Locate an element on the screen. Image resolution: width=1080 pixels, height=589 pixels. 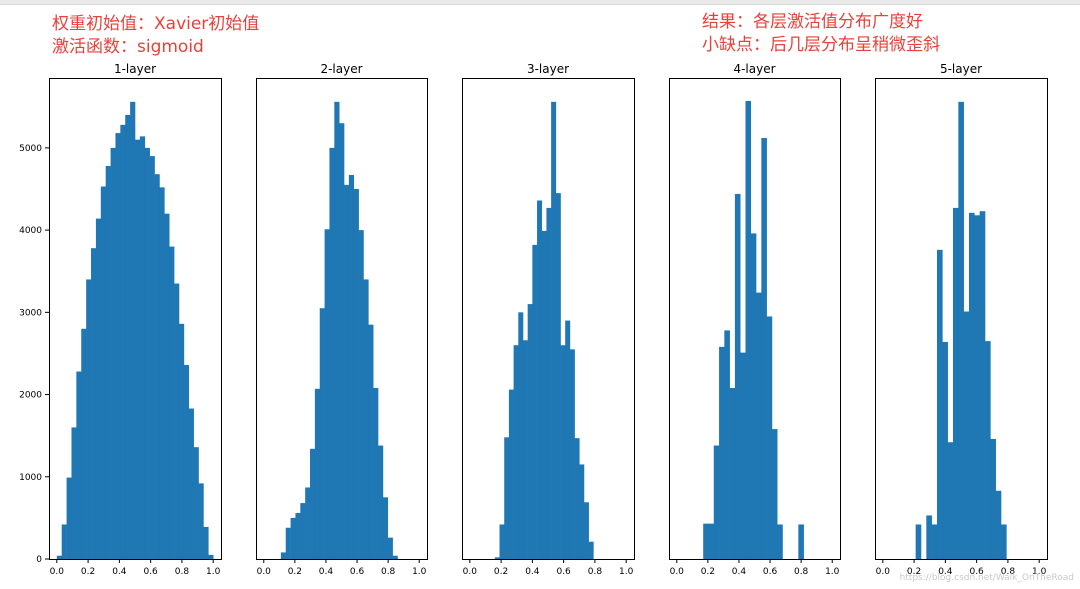
x-tick-label-layer5: 0.6 is located at coordinates (976, 572).